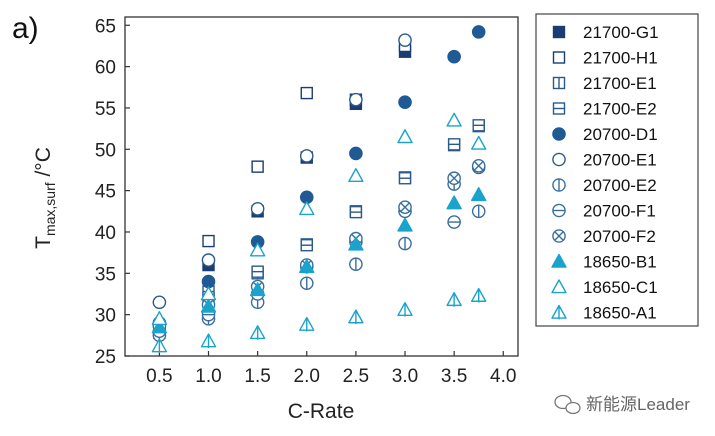  What do you see at coordinates (105, 68) in the screenshot?
I see `y-tick-label: 60` at bounding box center [105, 68].